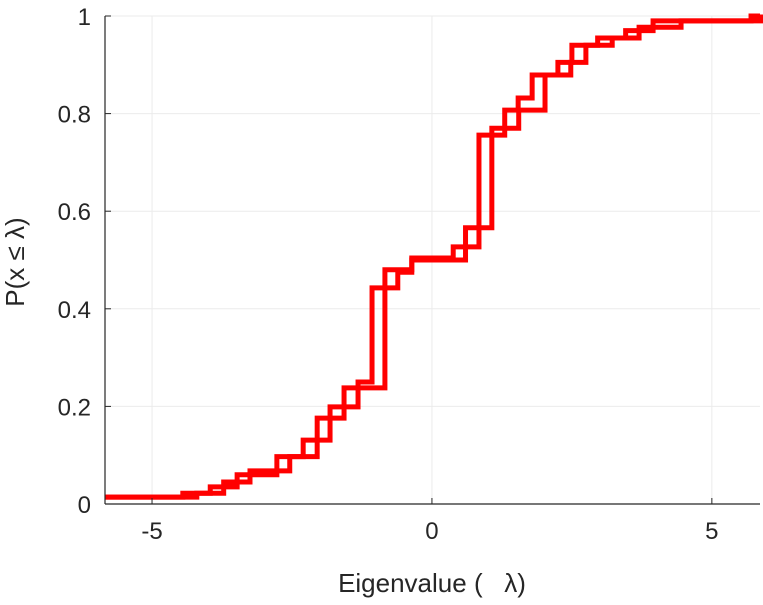 The height and width of the screenshot is (605, 763). Describe the element at coordinates (711, 531) in the screenshot. I see `x-tick-label: 5` at that location.